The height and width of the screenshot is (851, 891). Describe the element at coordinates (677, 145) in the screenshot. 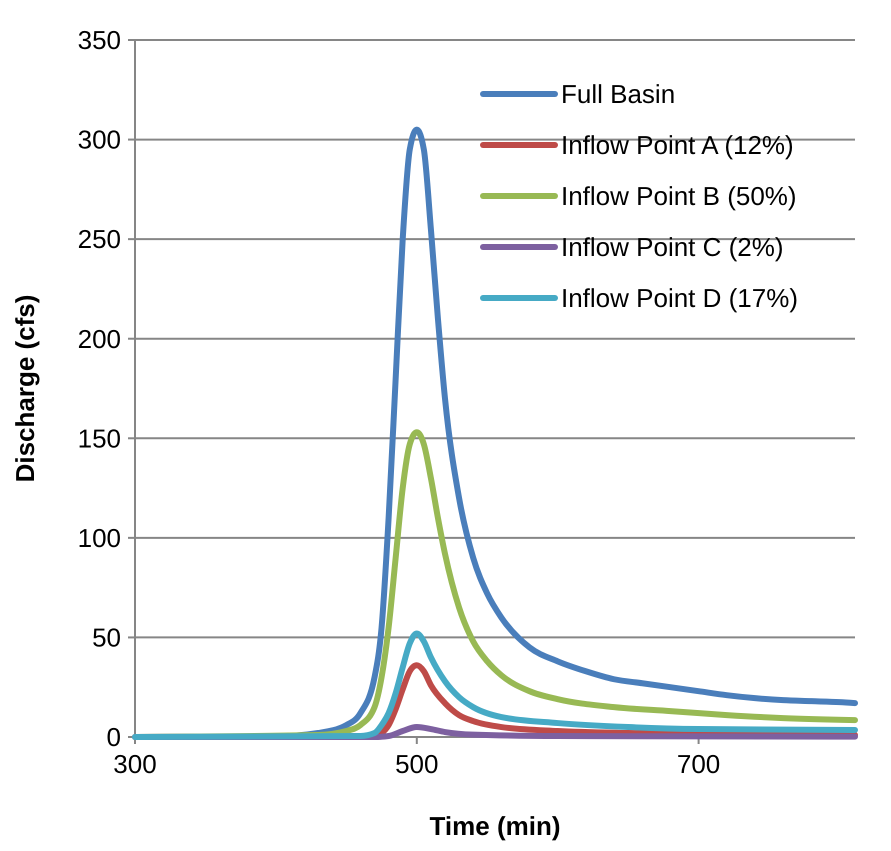

I see `legend-label: Inflow Point A (12%)` at that location.